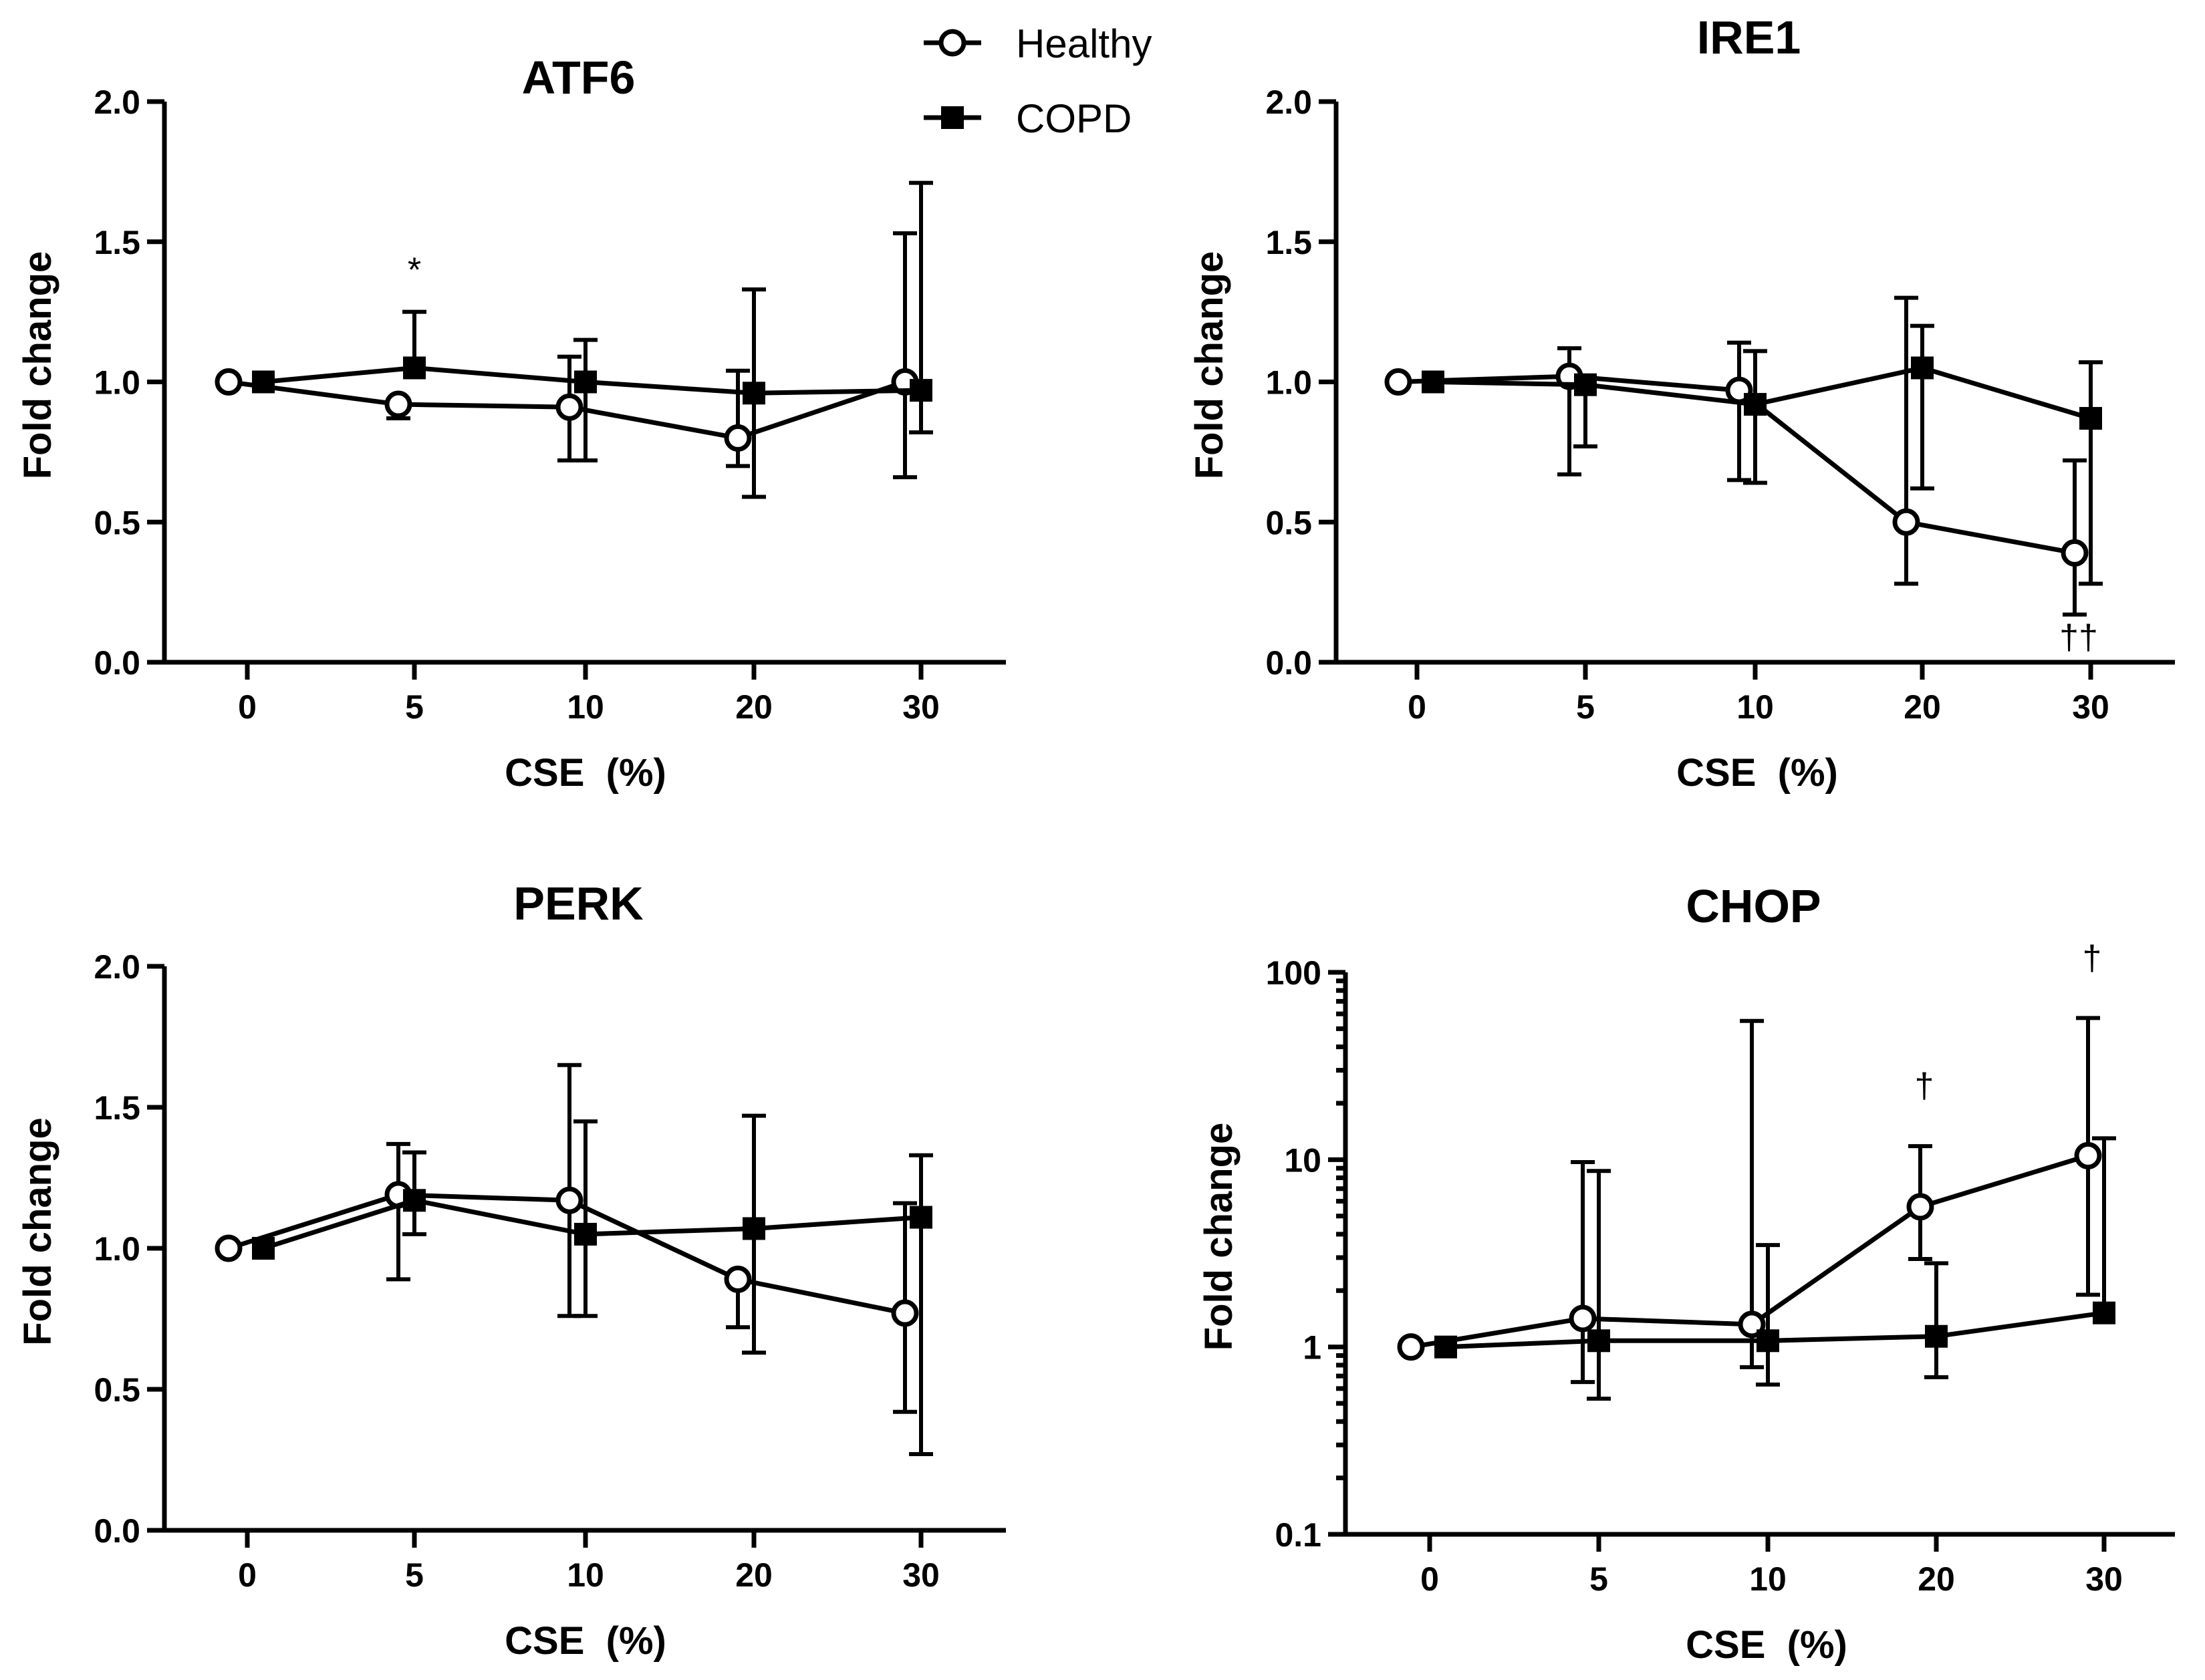  What do you see at coordinates (579, 77) in the screenshot?
I see `chart-title: ATF6` at bounding box center [579, 77].